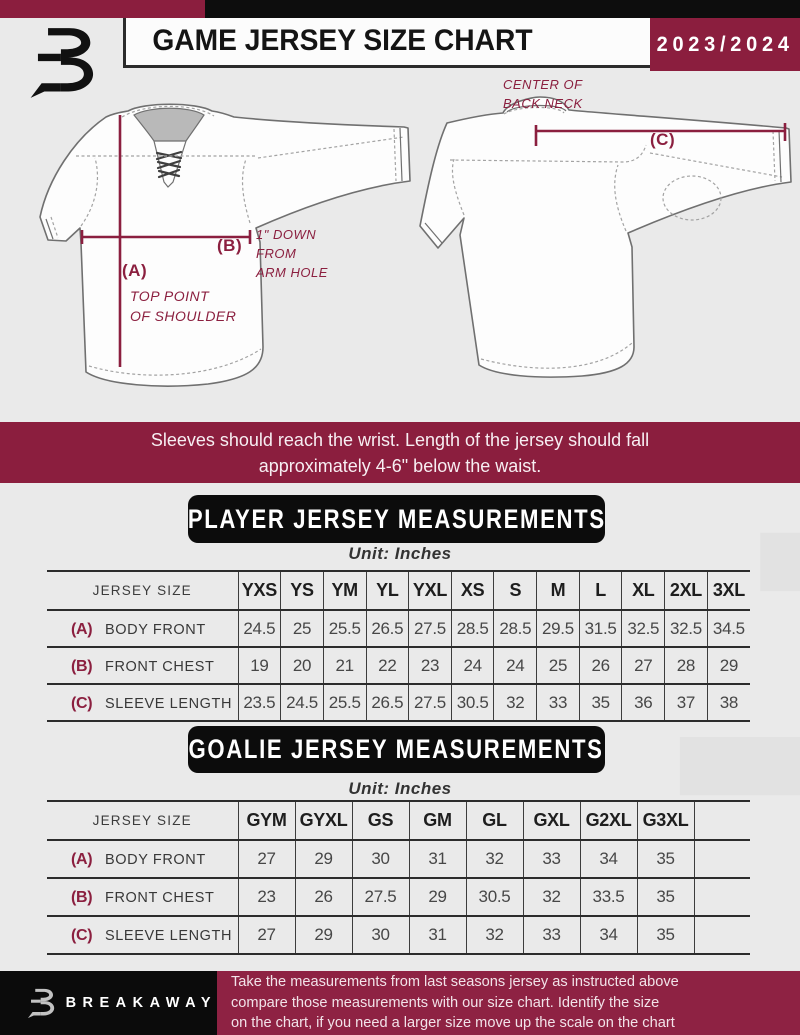  Describe the element at coordinates (344, 702) in the screenshot. I see `cell: 25.5` at that location.